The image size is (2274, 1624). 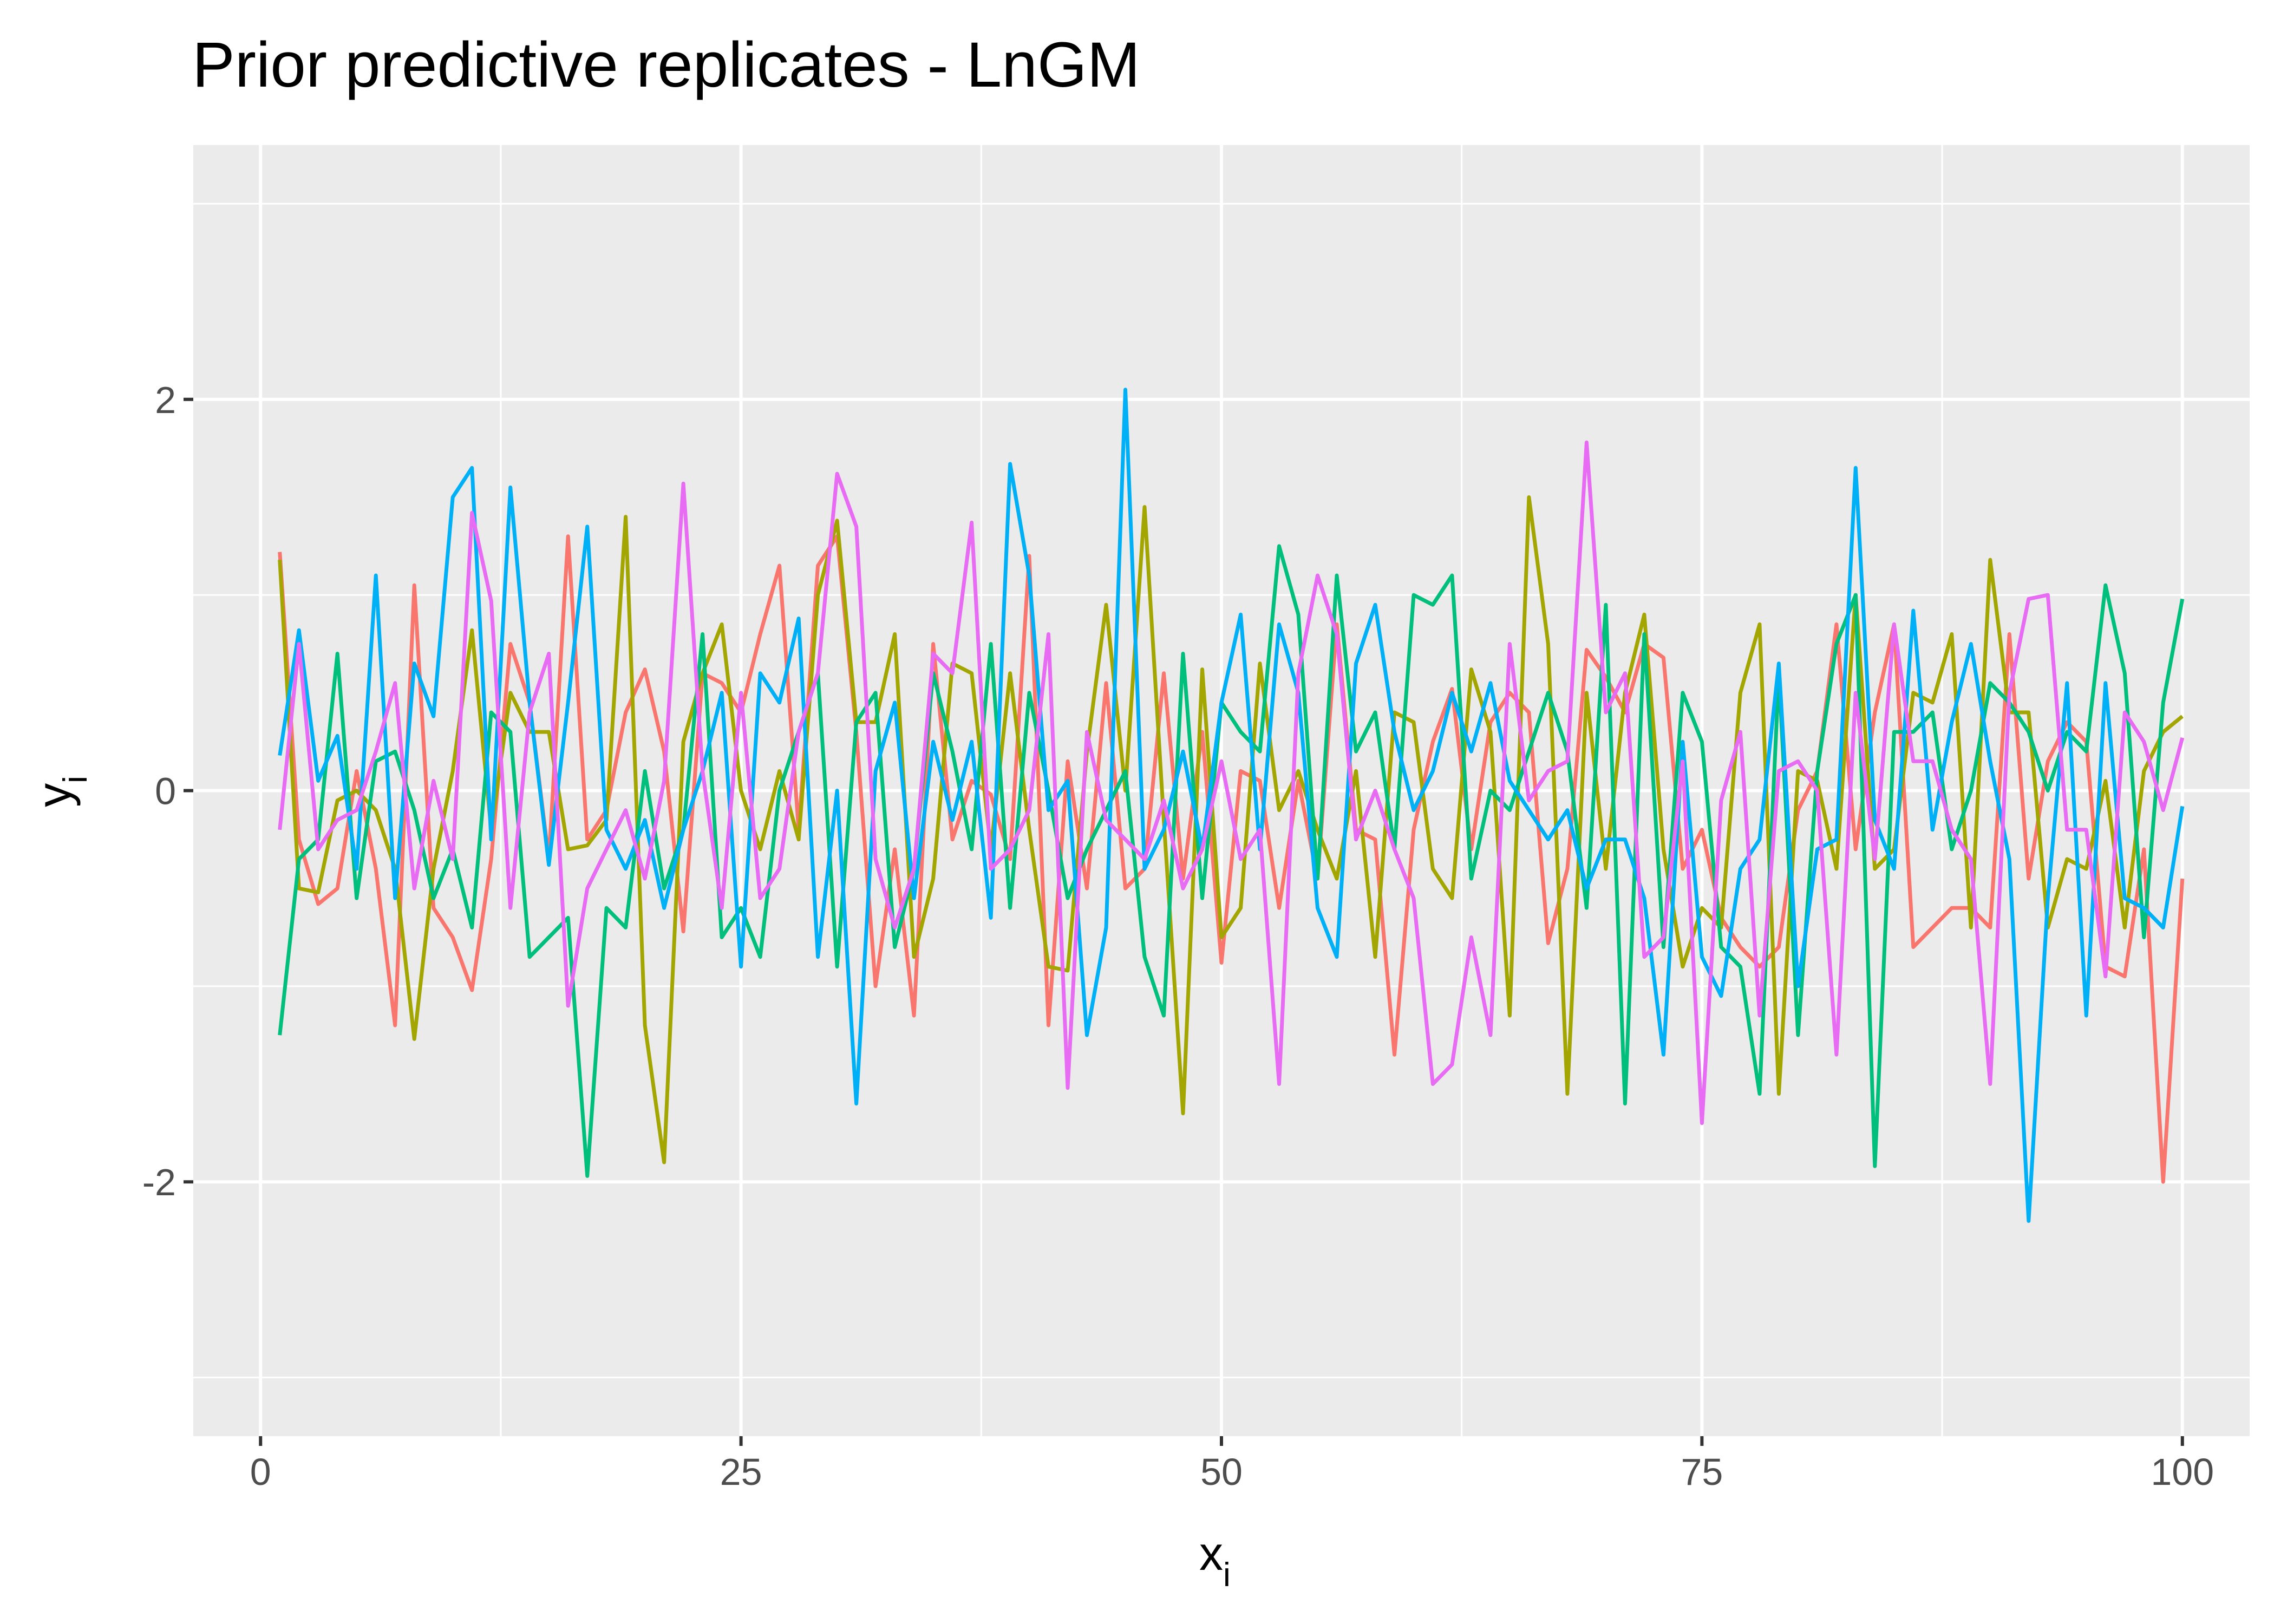 What do you see at coordinates (741, 1472) in the screenshot?
I see `x-tick-label: 25` at bounding box center [741, 1472].